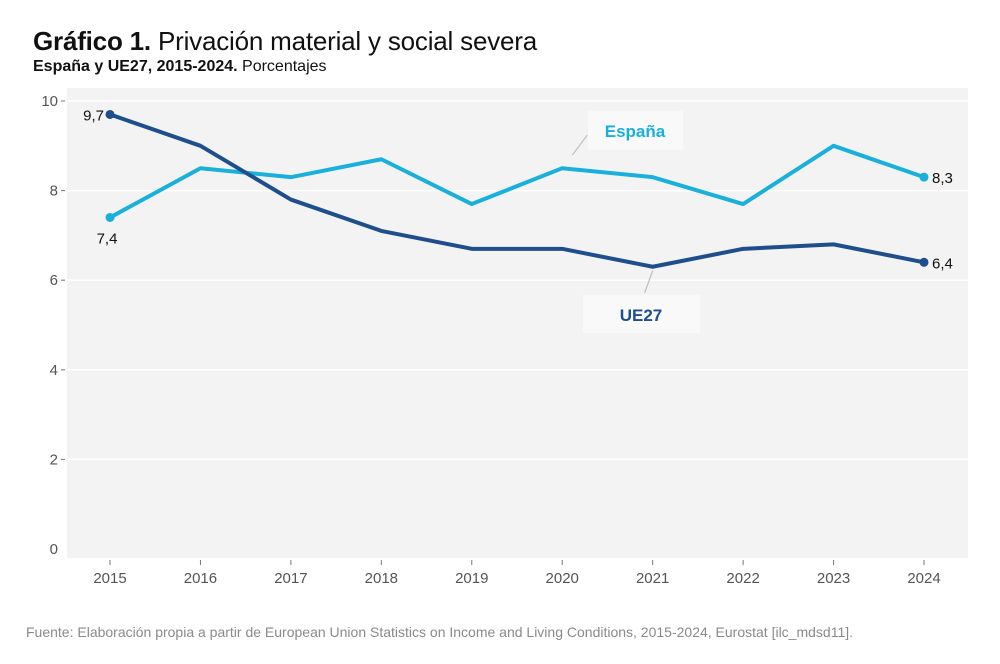  I want to click on x-tick-label: 2022, so click(742, 578).